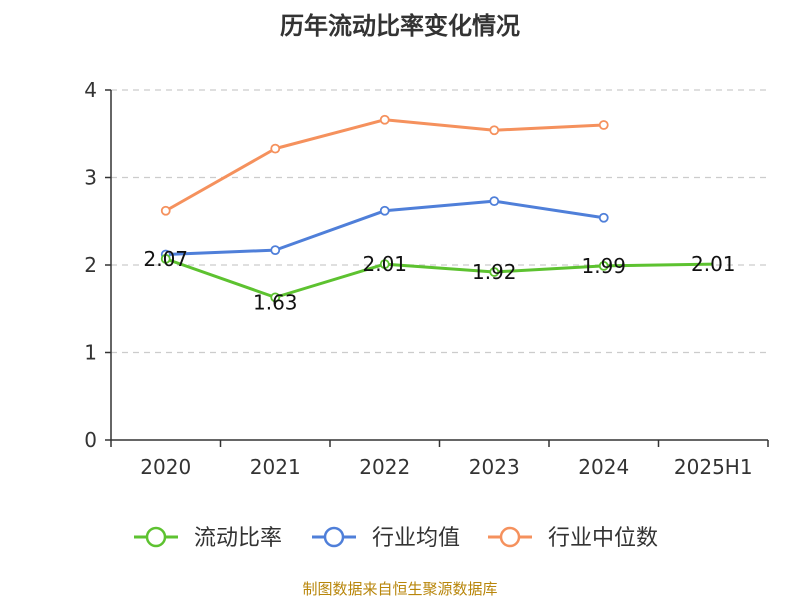 The height and width of the screenshot is (600, 800). I want to click on chart-title: 历年流动比率变化情况, so click(400, 26).